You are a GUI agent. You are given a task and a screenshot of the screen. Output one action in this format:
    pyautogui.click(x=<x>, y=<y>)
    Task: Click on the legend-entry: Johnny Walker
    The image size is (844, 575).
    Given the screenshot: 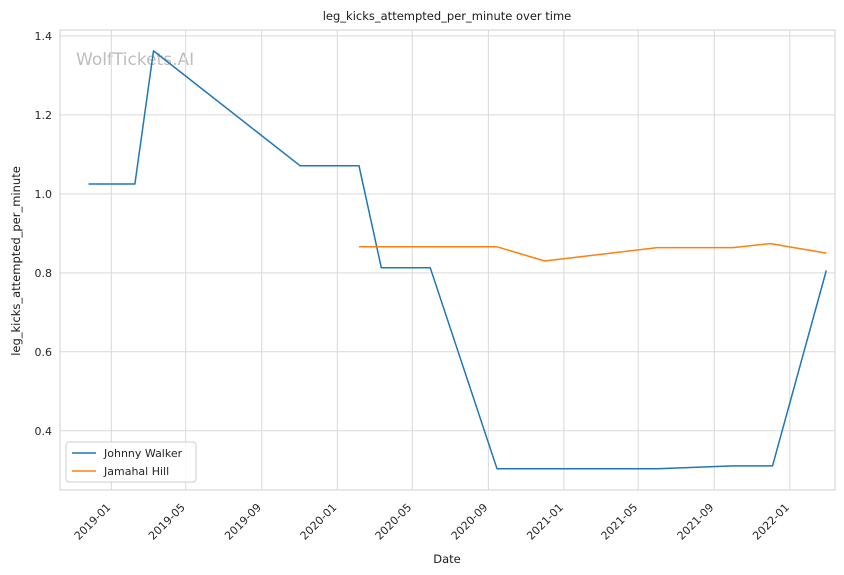 What is the action you would take?
    pyautogui.click(x=143, y=453)
    